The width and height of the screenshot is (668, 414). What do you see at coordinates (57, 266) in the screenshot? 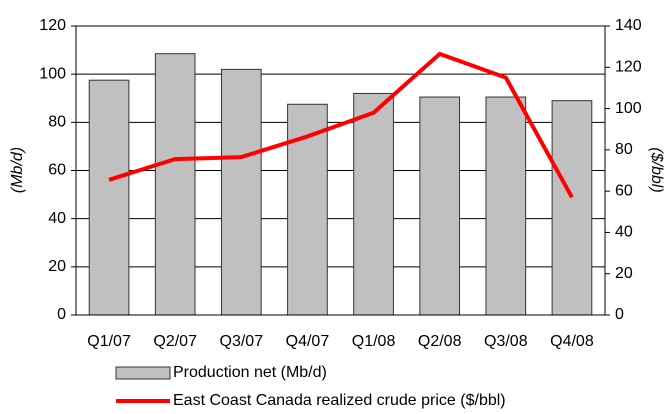
I see `y-tick-label: 20` at bounding box center [57, 266].